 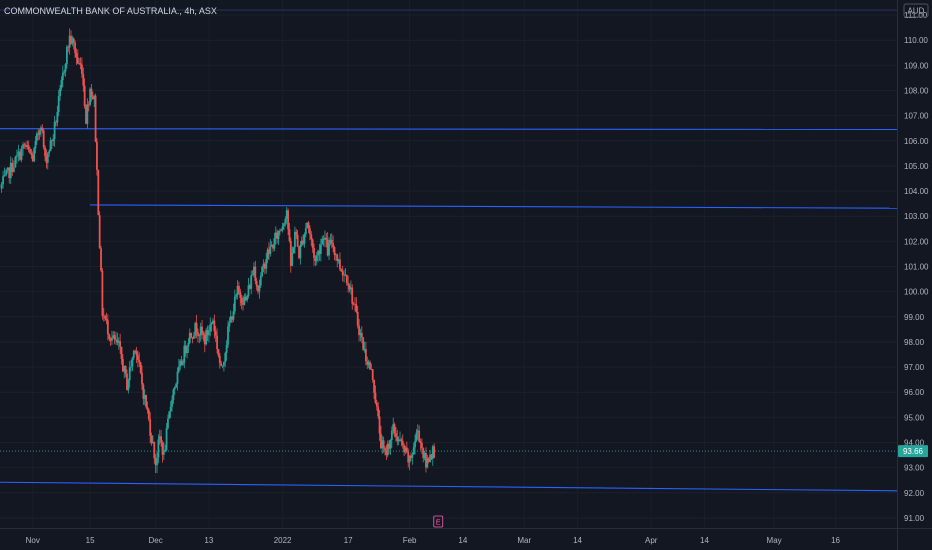 I want to click on earnings-event-marker: E, so click(x=438, y=521).